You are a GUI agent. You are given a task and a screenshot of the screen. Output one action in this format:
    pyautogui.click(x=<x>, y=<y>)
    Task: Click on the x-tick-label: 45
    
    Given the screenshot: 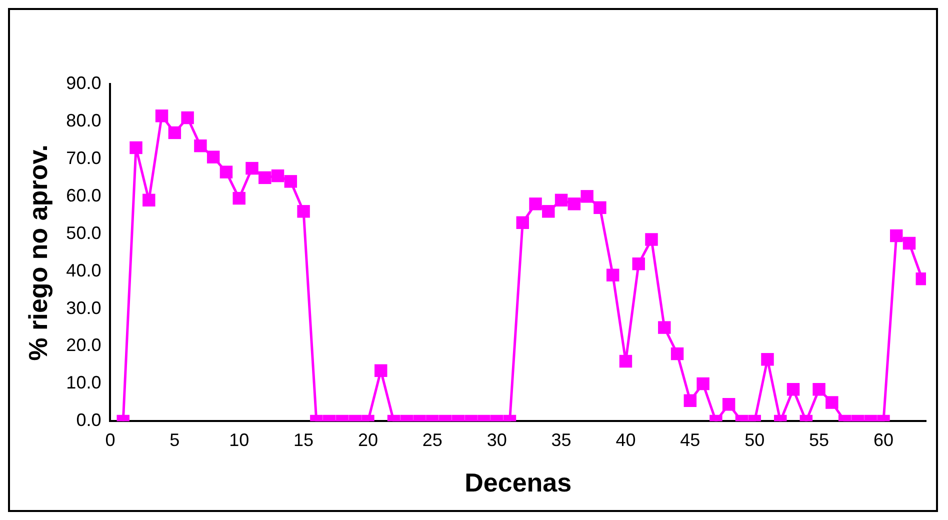 What is the action you would take?
    pyautogui.click(x=690, y=440)
    